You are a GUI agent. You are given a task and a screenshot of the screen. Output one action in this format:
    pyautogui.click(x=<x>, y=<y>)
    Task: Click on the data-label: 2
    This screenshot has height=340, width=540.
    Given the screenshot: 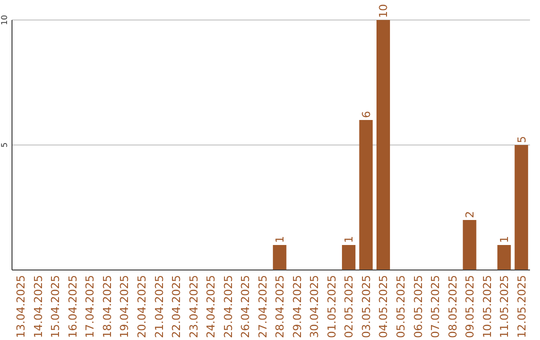 What is the action you would take?
    pyautogui.click(x=470, y=214)
    